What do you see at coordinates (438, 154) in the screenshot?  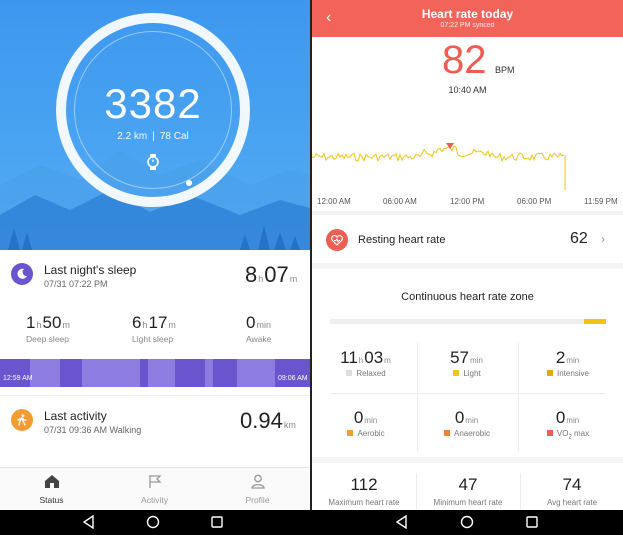 I see `heart-rate-line` at bounding box center [438, 154].